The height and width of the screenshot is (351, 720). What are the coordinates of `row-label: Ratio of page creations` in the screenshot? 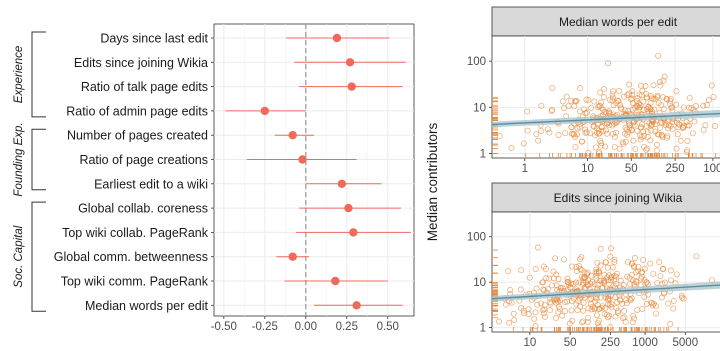 It's located at (143, 160).